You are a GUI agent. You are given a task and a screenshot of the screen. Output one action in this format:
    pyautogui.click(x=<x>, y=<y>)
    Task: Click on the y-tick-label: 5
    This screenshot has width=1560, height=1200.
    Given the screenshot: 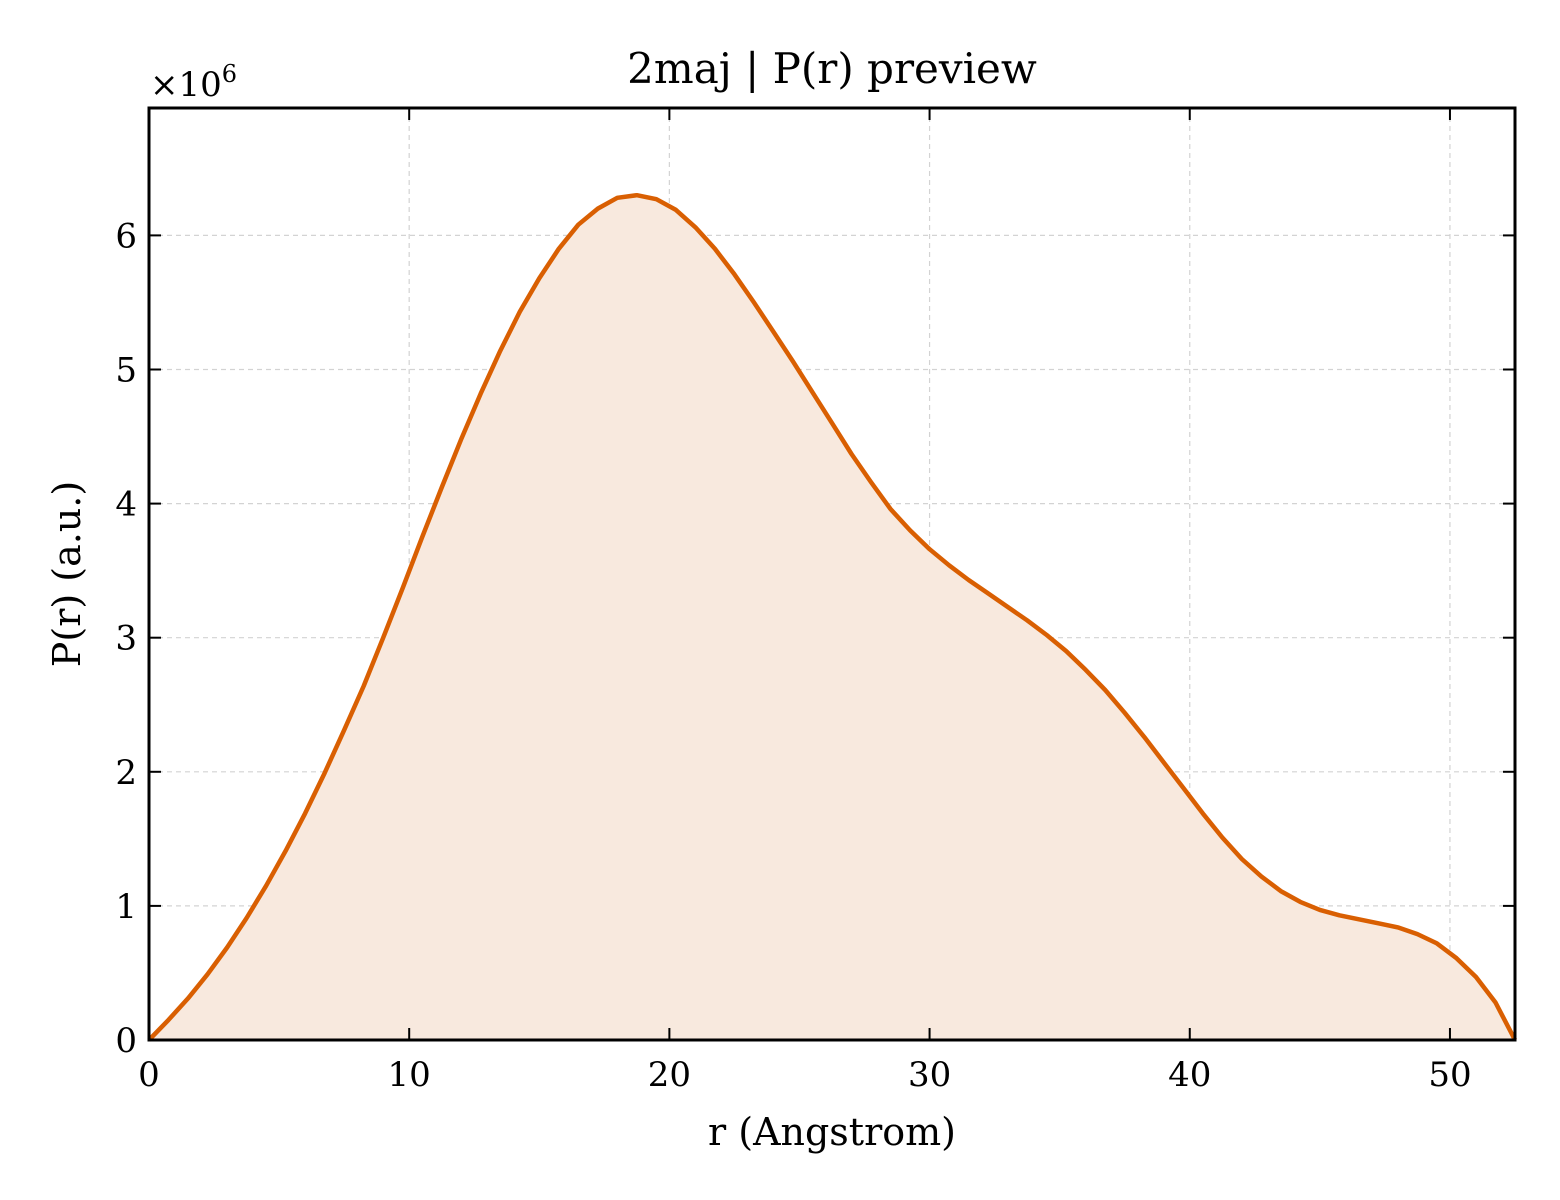 What is the action you would take?
    pyautogui.click(x=126, y=370)
    